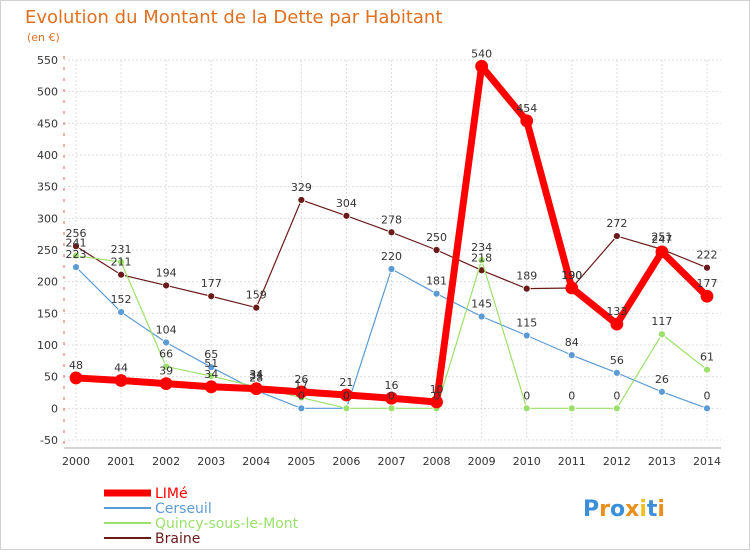  I want to click on x-tick-label: 2002, so click(166, 461).